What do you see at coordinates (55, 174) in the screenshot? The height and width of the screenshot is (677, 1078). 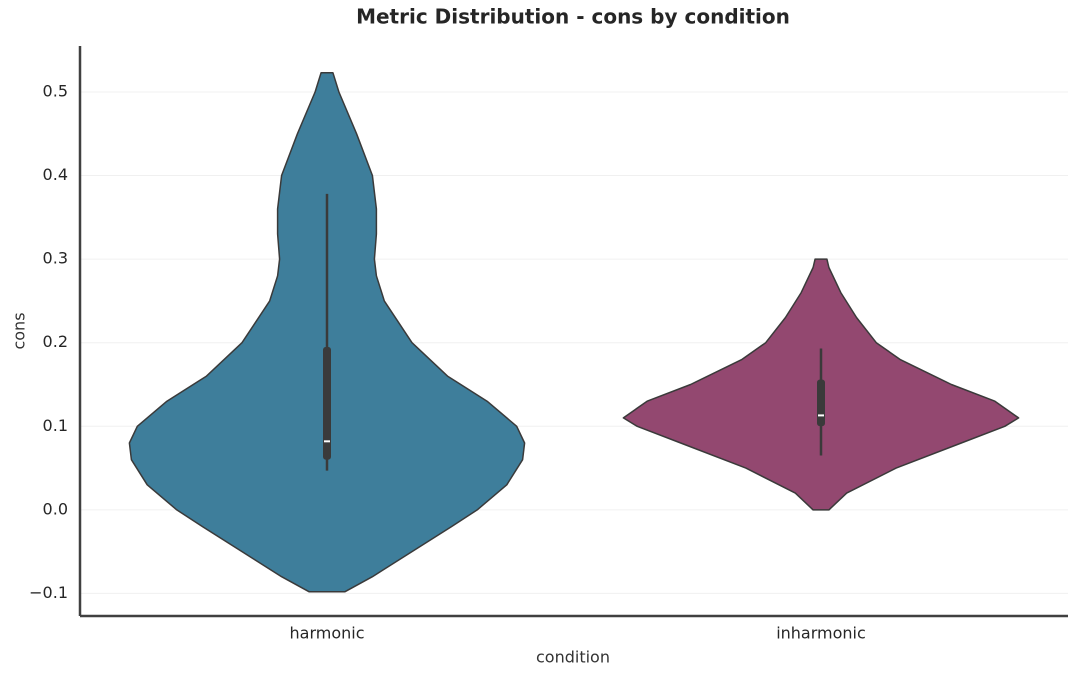 I see `y-tick-label: 0.4` at bounding box center [55, 174].